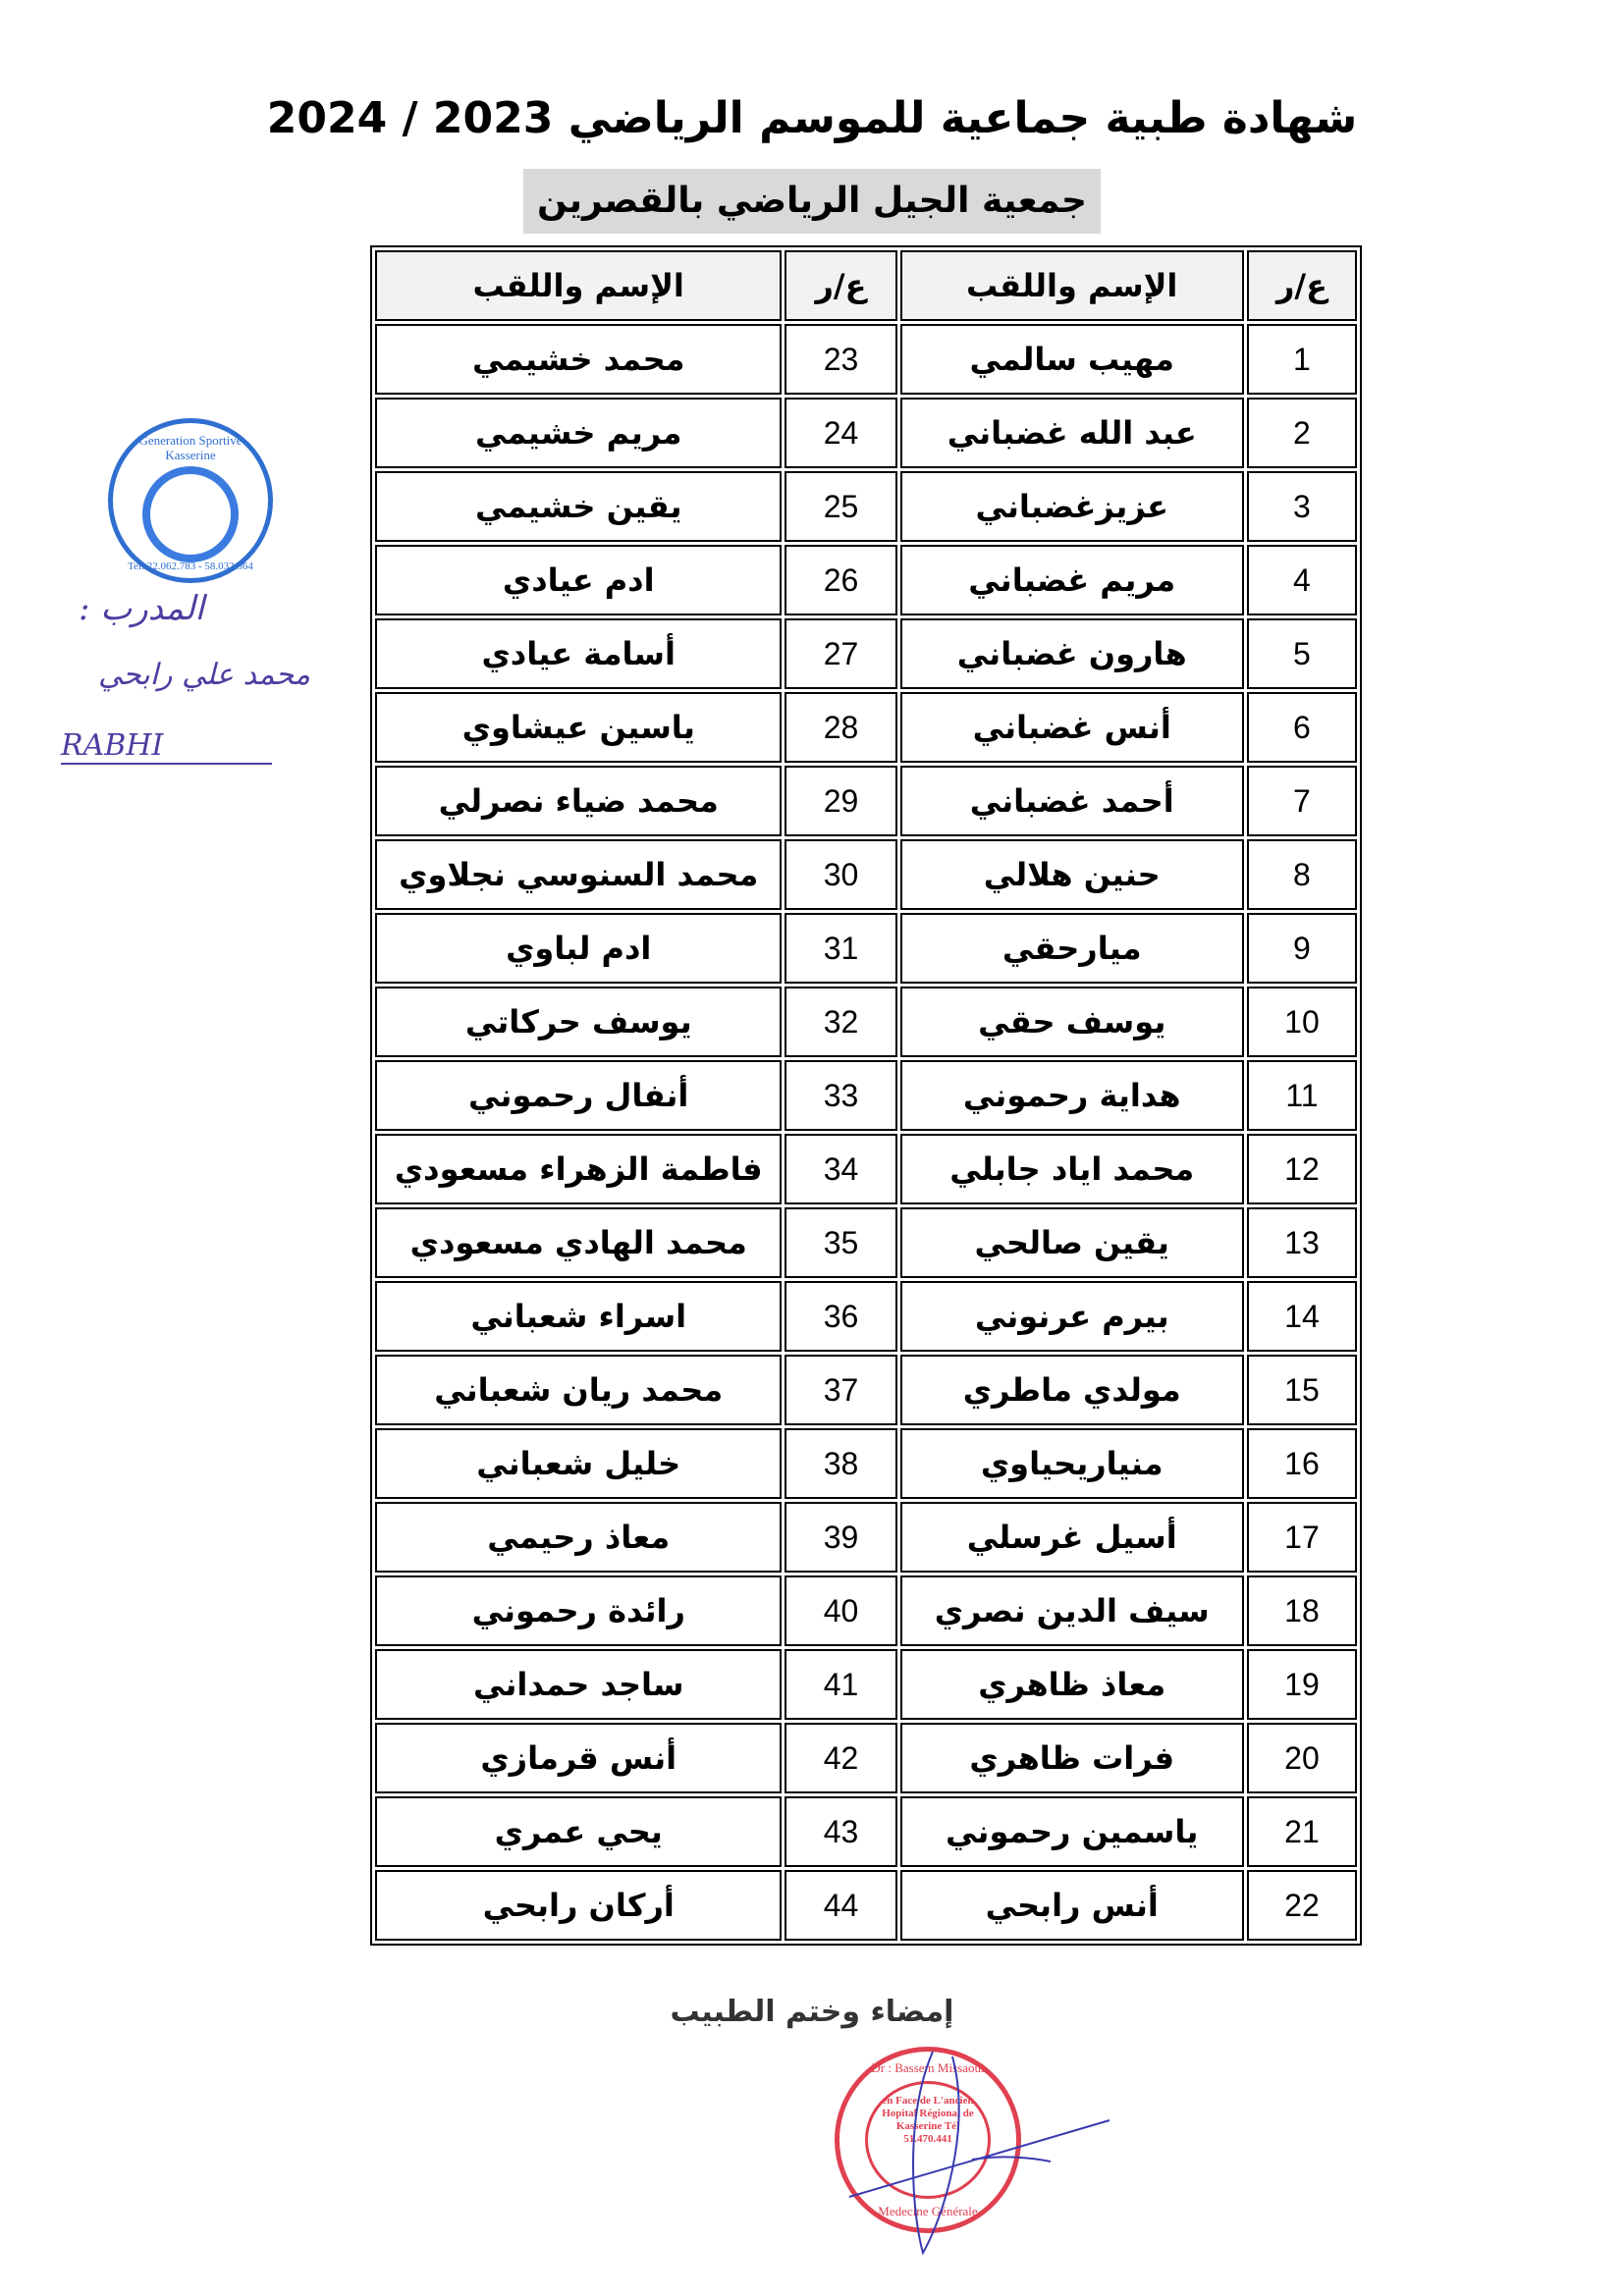  I want to click on table-row: 11 هداية رحموني 33 أنفال رحموني, so click(866, 1095).